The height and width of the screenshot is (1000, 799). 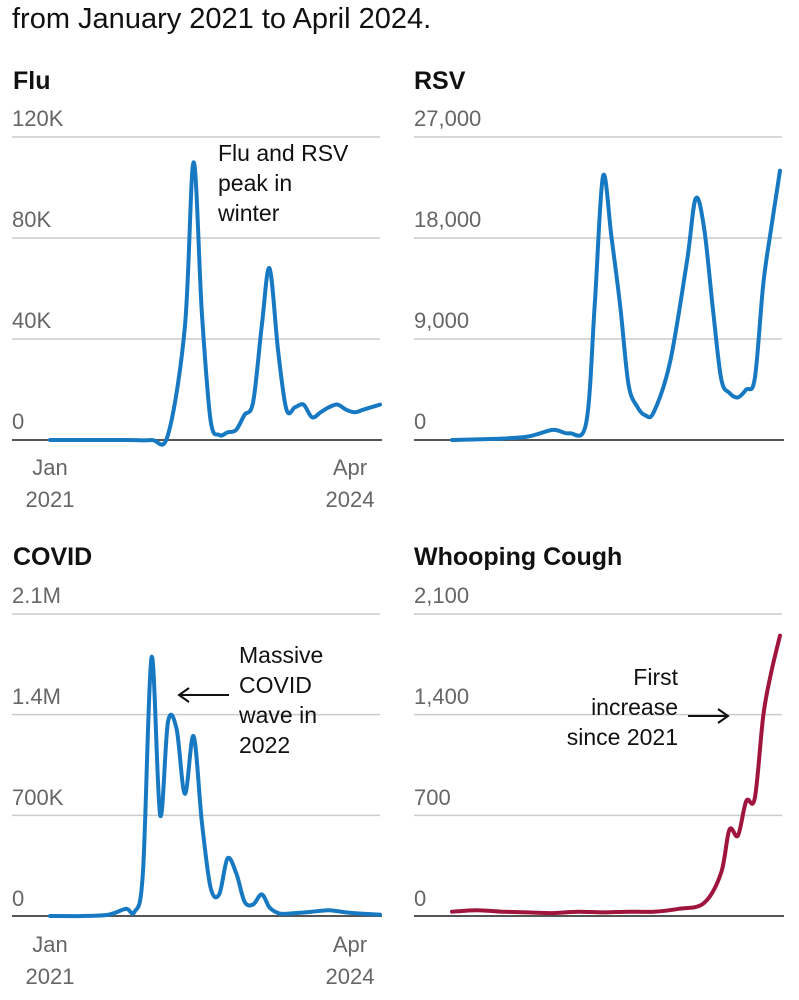 What do you see at coordinates (622, 707) in the screenshot?
I see `whooping-cough-annotation: First increase since 2021` at bounding box center [622, 707].